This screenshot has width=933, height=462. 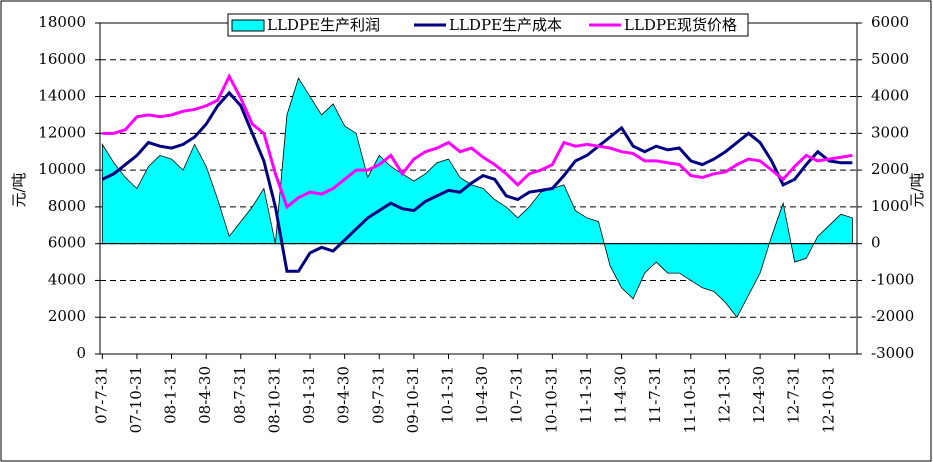 What do you see at coordinates (62, 96) in the screenshot?
I see `y-tick-label: 14000` at bounding box center [62, 96].